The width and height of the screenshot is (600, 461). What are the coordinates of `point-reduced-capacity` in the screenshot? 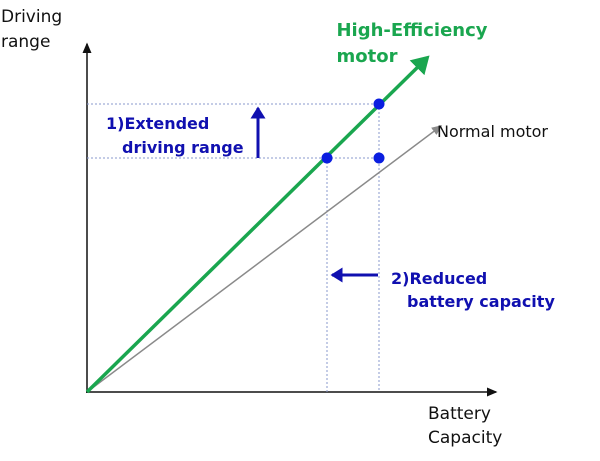 It's located at (327, 158).